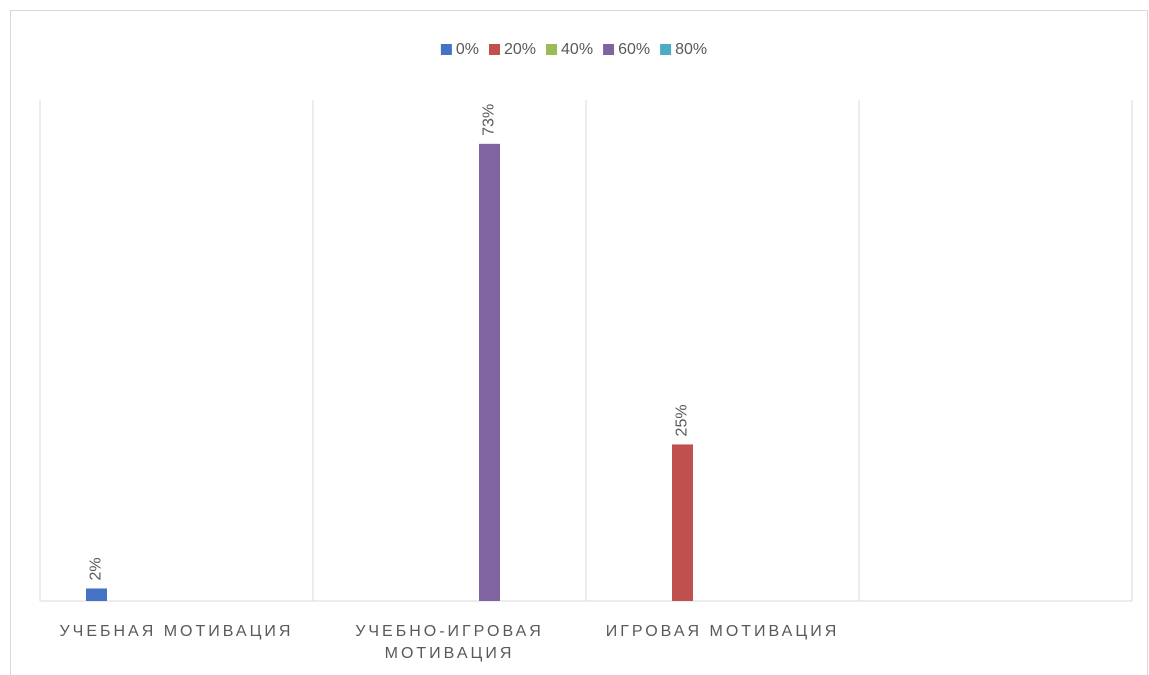 The height and width of the screenshot is (675, 1149). I want to click on legend-label: 20%, so click(520, 49).